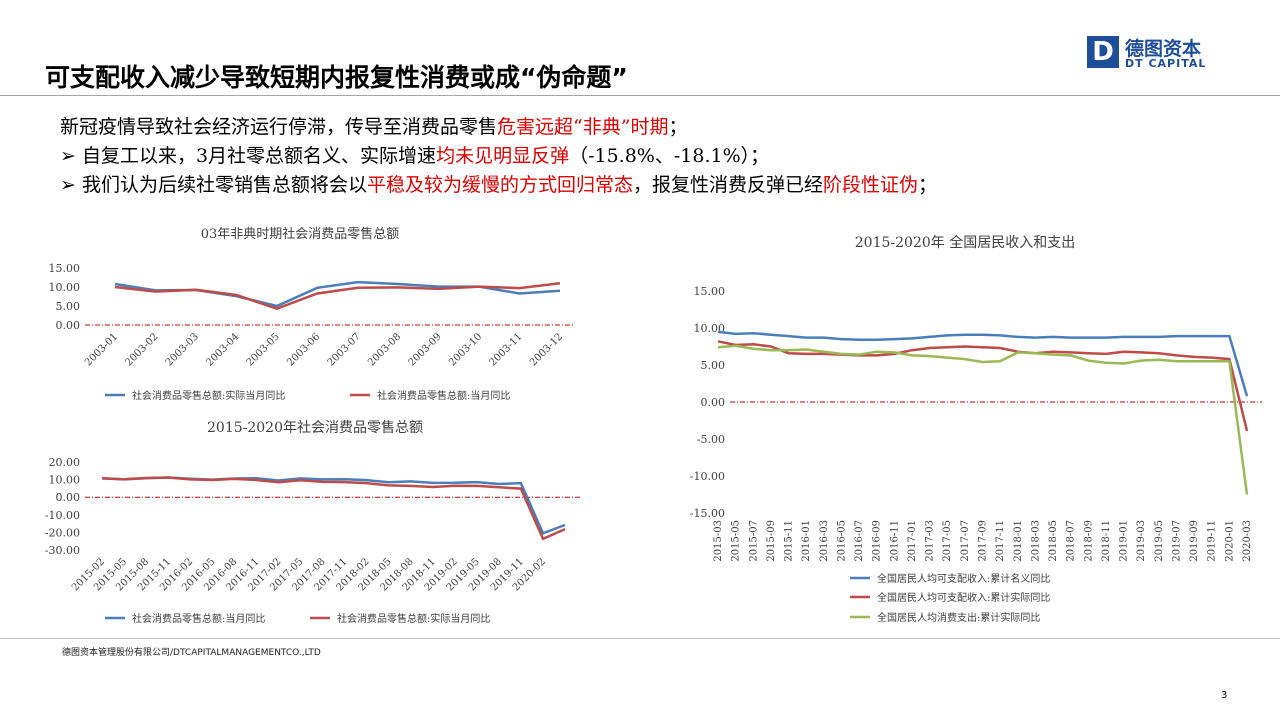  I want to click on chart-title: 2015-2020年社会消费品零售总额, so click(315, 428).